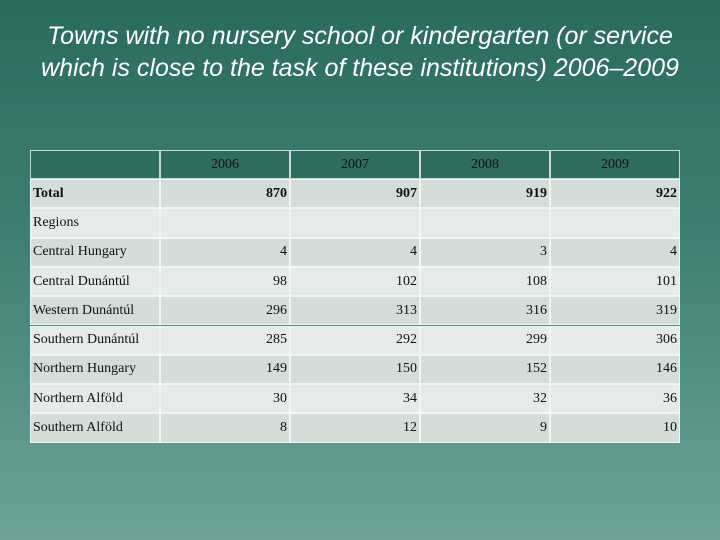 The image size is (720, 540). I want to click on value-cell: 36, so click(615, 399).